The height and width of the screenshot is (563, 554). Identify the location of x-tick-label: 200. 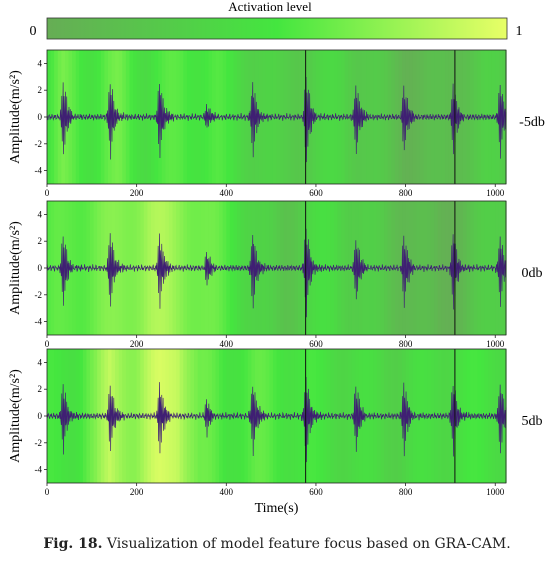
(137, 492).